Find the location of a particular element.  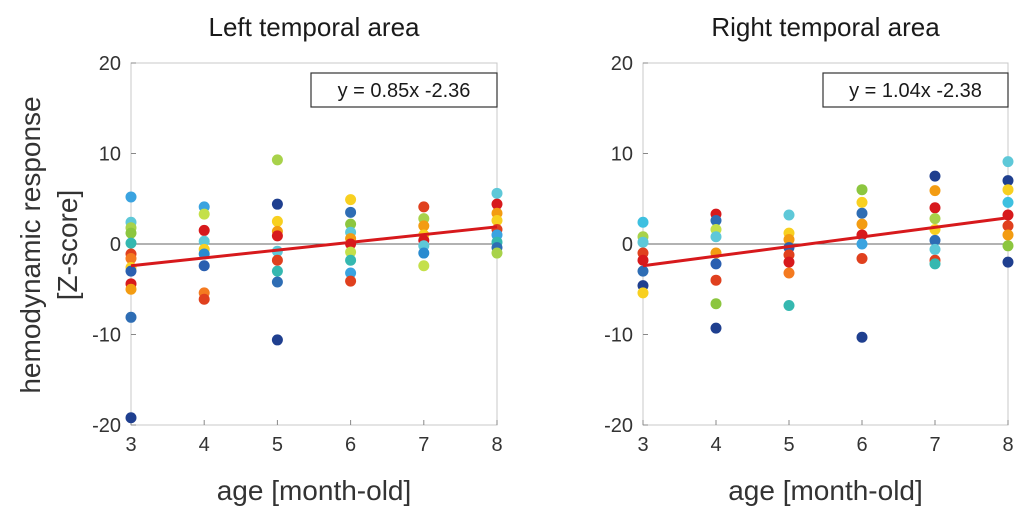

x-tick-label: 7 is located at coordinates (423, 445).